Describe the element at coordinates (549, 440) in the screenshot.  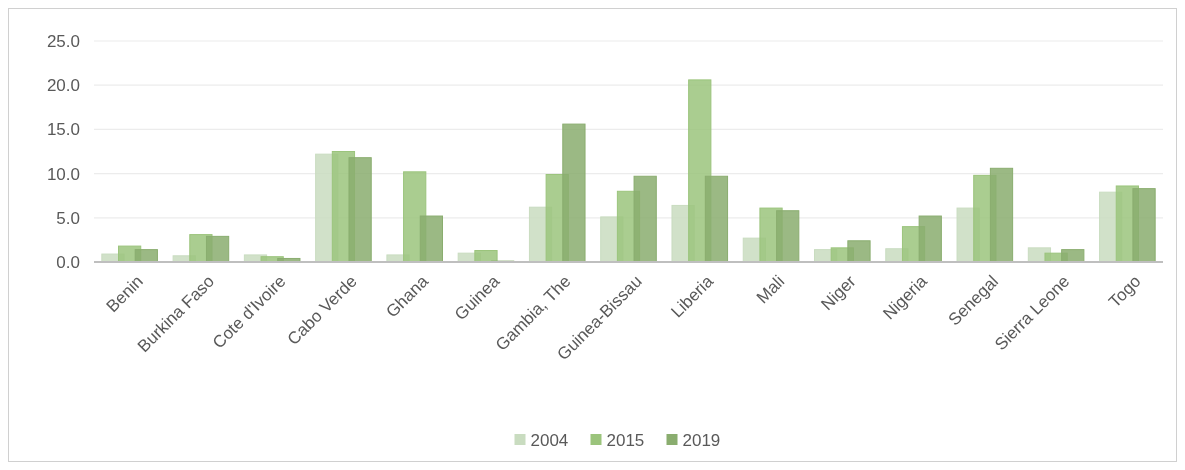
I see `legend-label: 2004` at that location.